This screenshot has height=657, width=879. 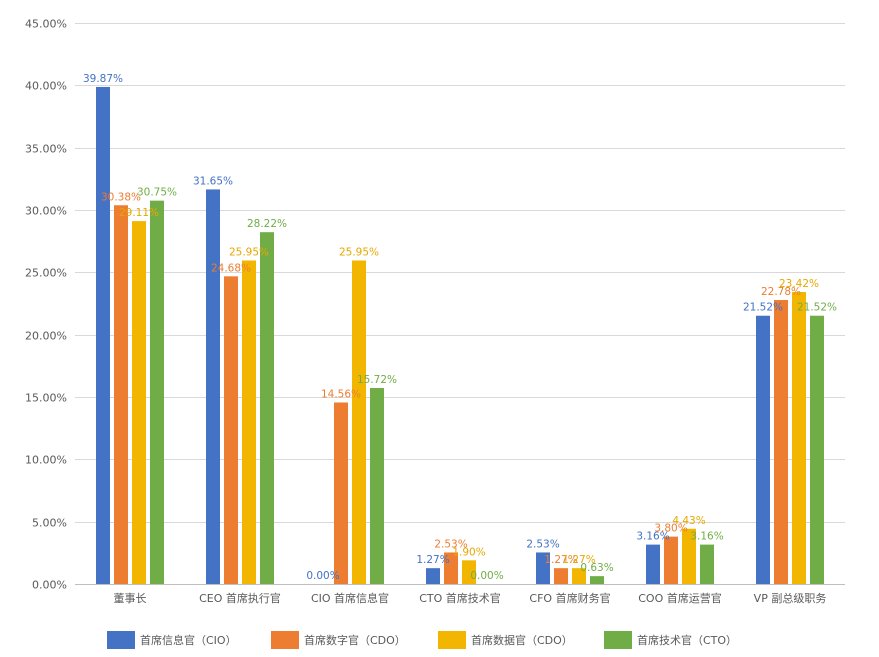 What do you see at coordinates (688, 521) in the screenshot?
I see `data-label: 4.43%` at bounding box center [688, 521].